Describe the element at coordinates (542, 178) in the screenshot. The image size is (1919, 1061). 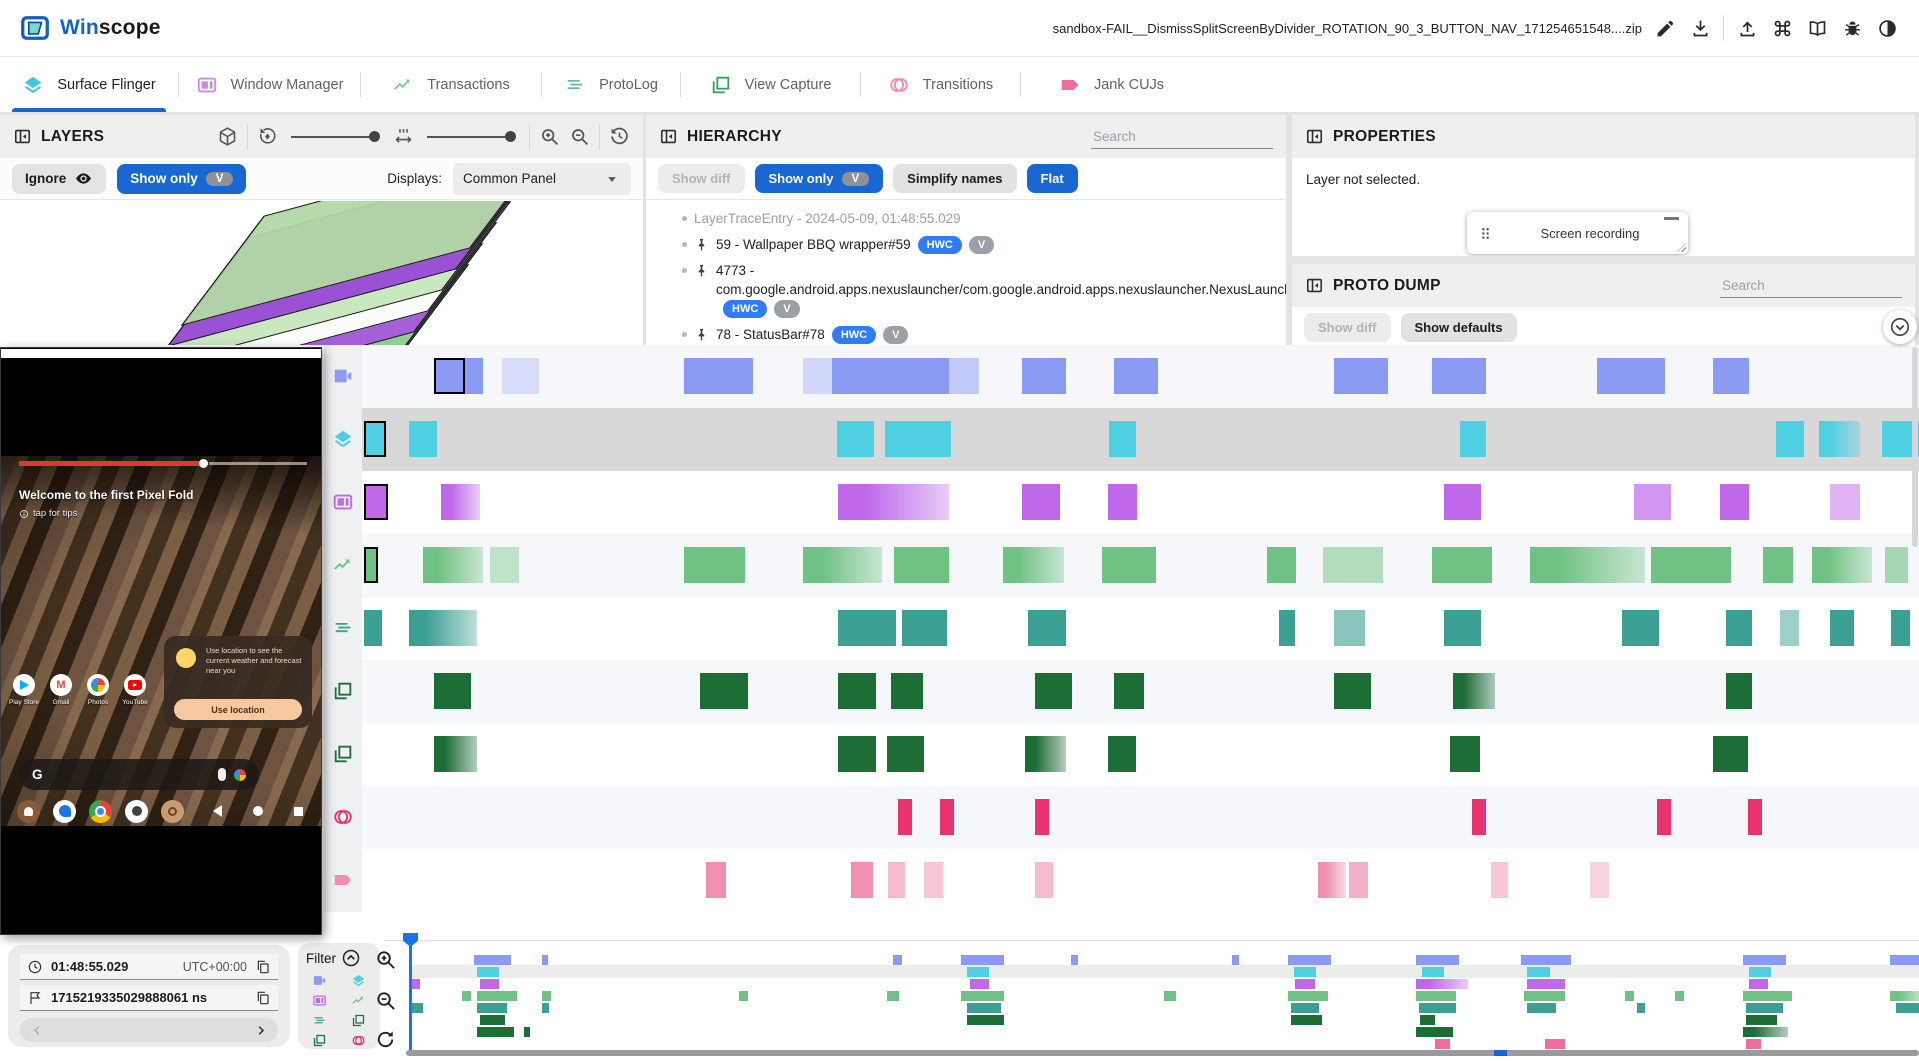
I see `displays-select: Common Panel` at that location.